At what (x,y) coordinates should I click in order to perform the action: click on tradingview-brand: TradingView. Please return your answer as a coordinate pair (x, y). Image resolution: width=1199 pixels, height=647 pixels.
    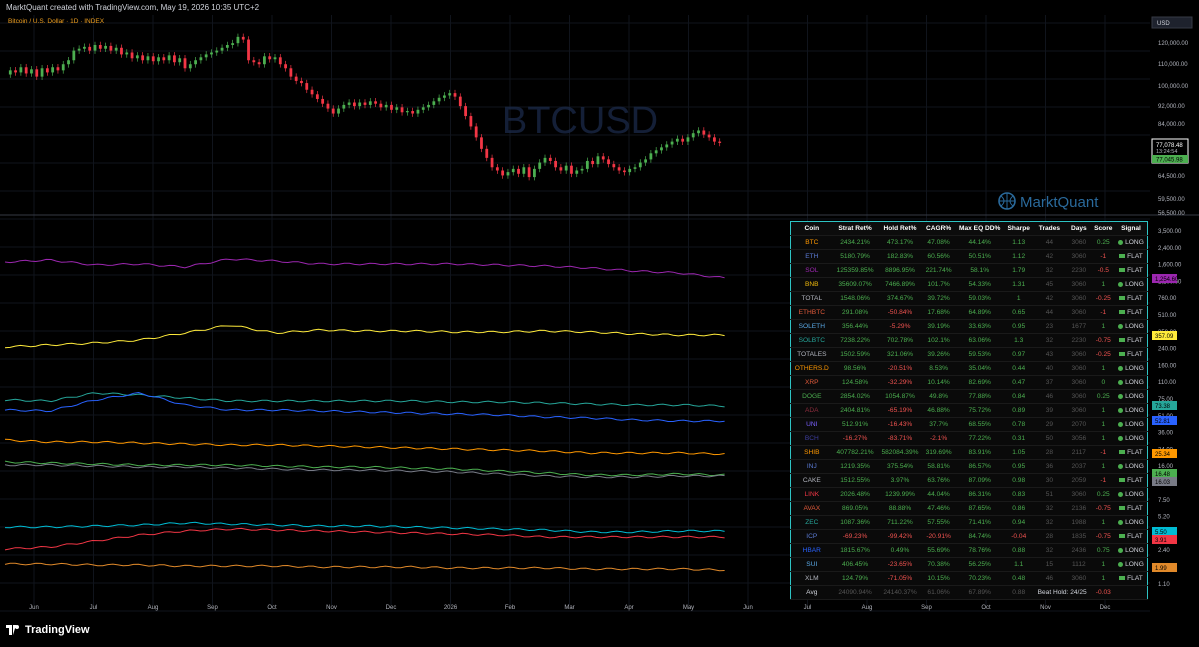
    Looking at the image, I should click on (48, 630).